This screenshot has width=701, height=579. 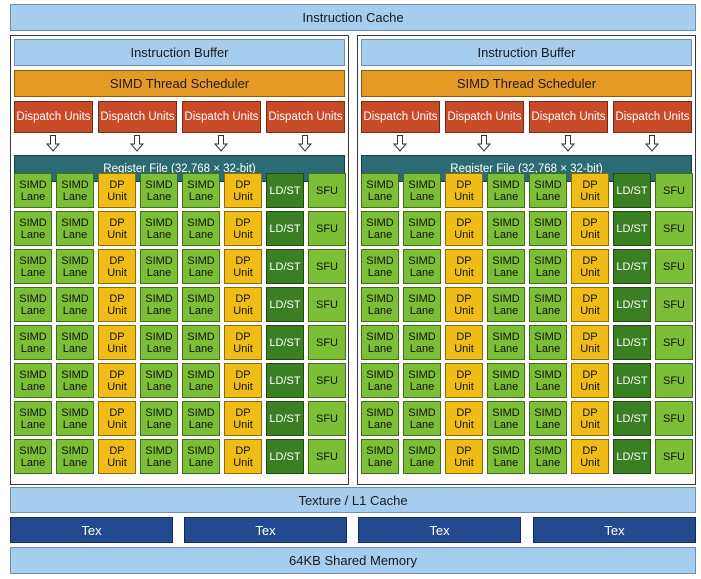 I want to click on tex-unit-4: Tex, so click(x=614, y=530).